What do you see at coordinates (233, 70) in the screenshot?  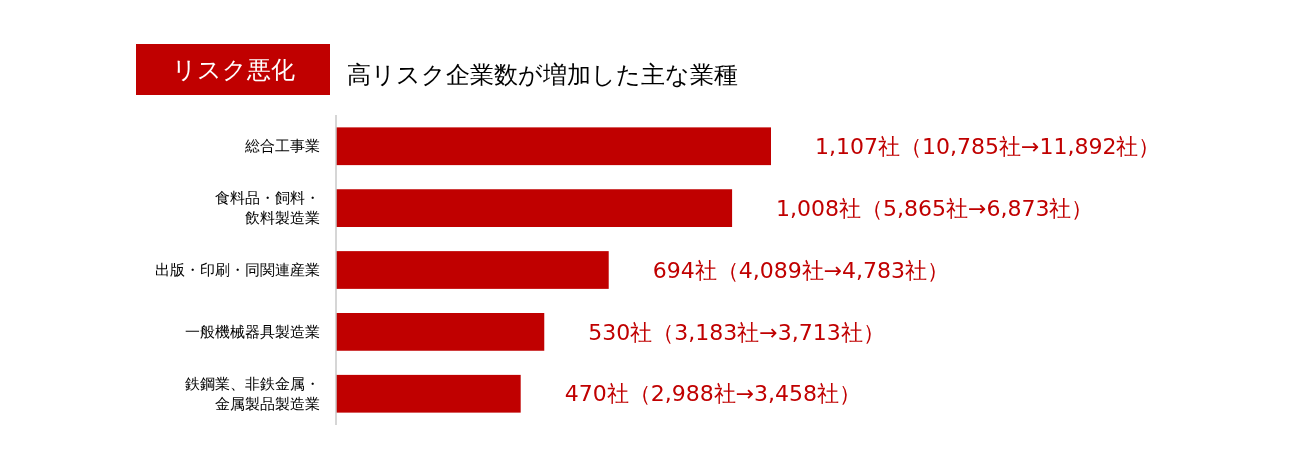 I see `chart-title: リスク悪化` at bounding box center [233, 70].